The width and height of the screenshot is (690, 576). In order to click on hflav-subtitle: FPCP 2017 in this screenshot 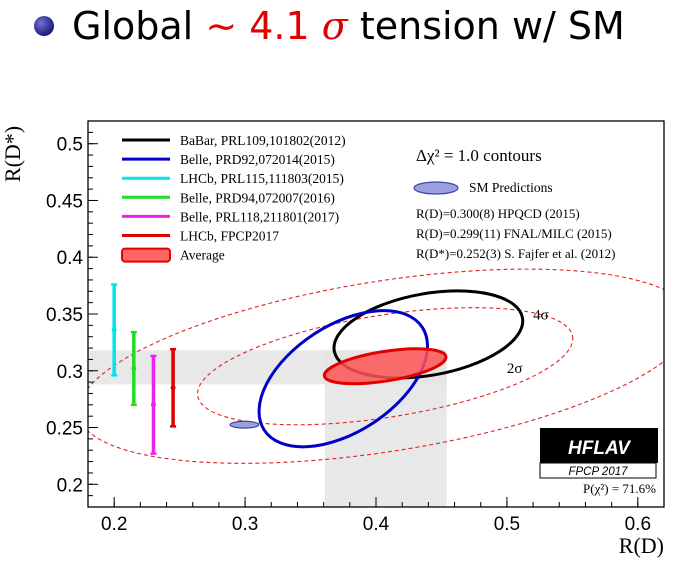, I will do `click(598, 472)`.